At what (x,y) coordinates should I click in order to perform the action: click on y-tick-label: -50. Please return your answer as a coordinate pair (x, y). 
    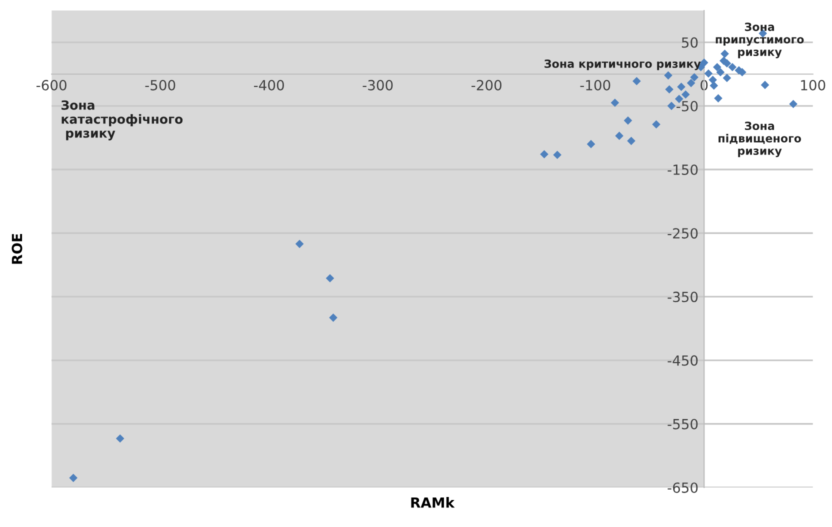
    Looking at the image, I should click on (687, 106).